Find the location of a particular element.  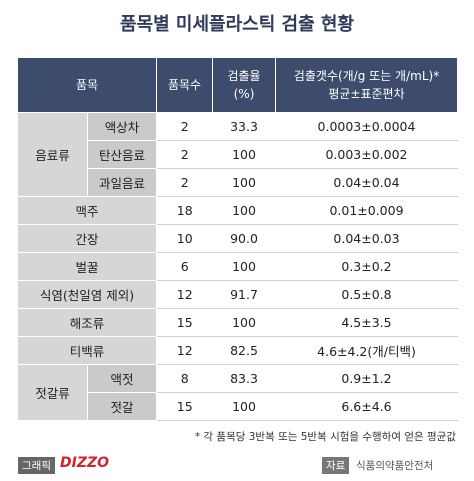

header-cell: 품목 is located at coordinates (87, 85).